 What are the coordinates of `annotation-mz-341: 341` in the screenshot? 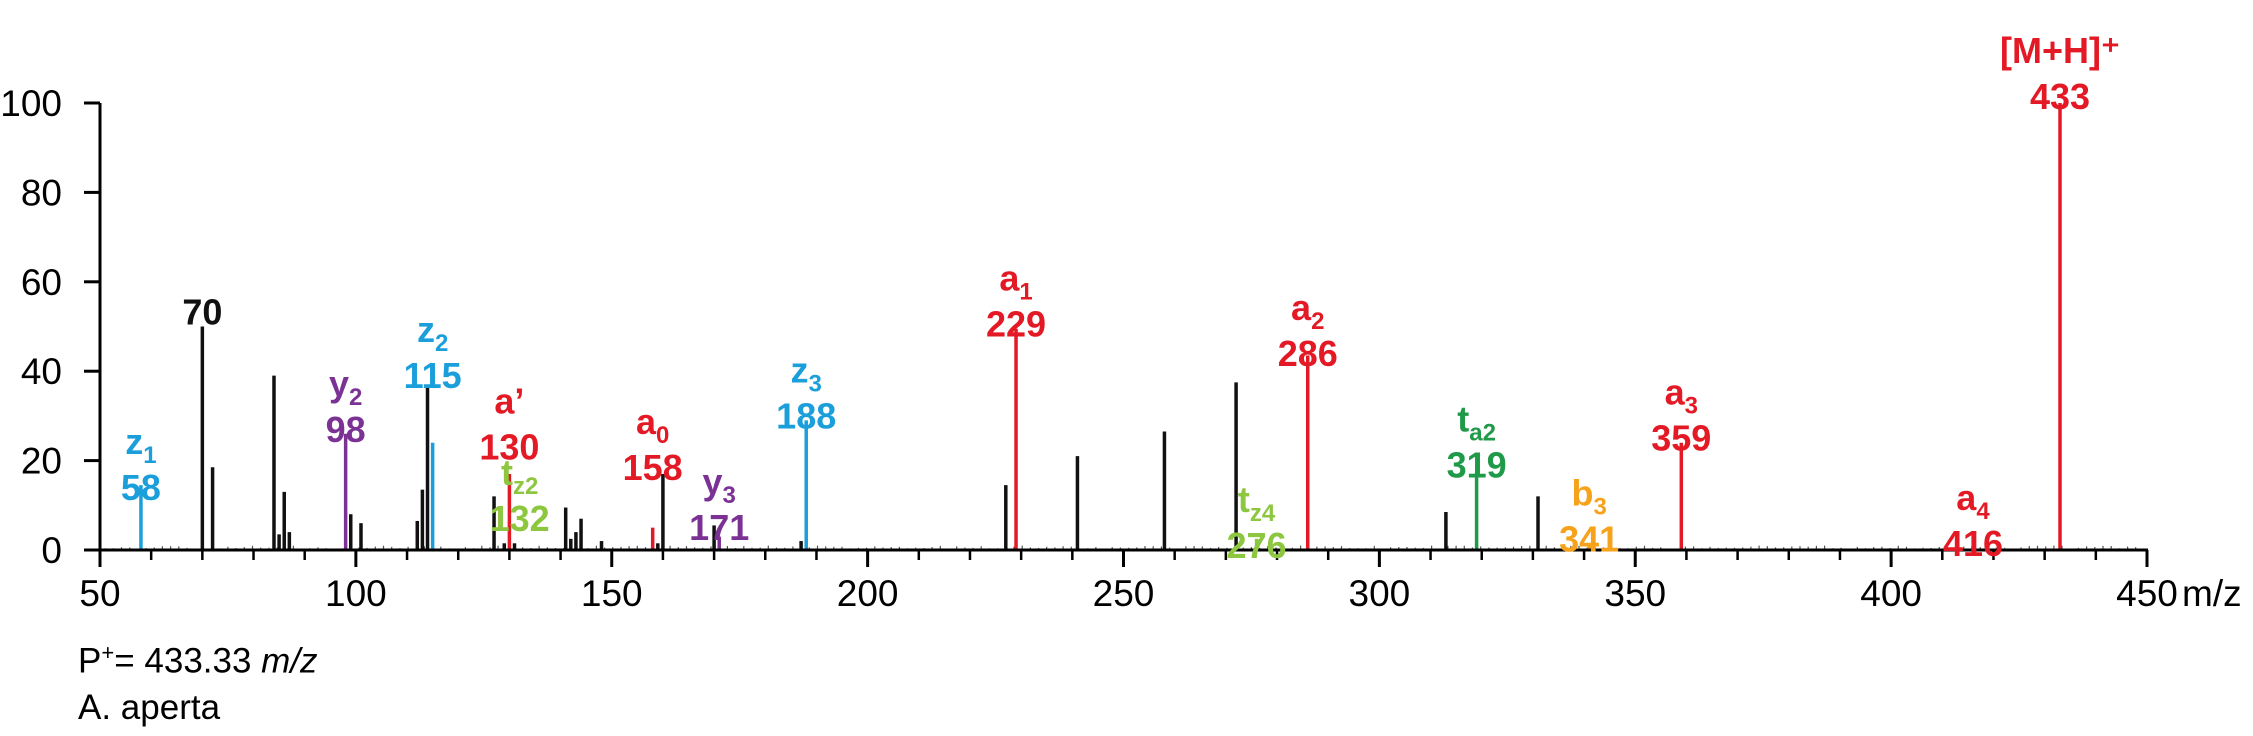 It's located at (1589, 538).